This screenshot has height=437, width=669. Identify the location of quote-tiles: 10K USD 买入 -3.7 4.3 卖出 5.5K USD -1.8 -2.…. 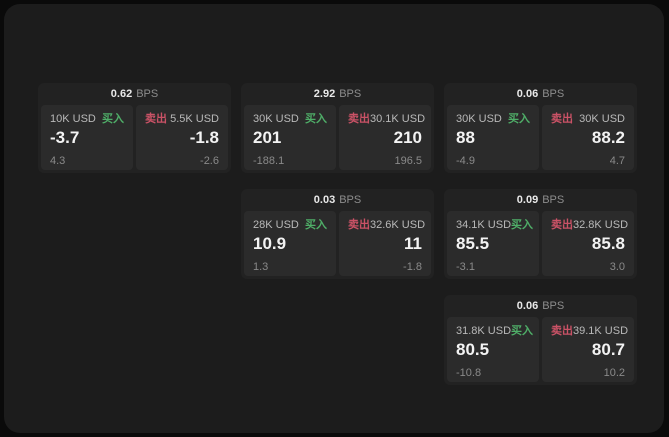
(134, 139).